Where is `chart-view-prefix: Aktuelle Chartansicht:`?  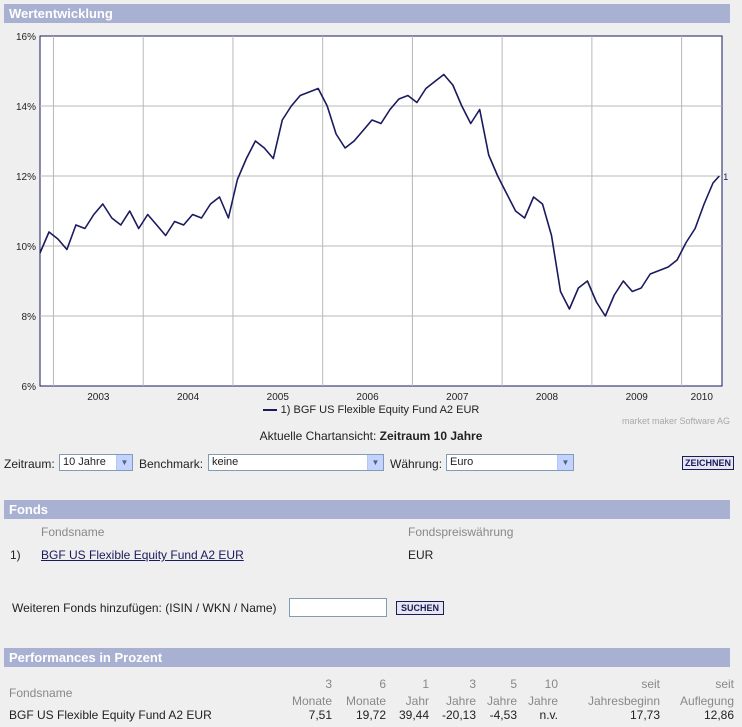
chart-view-prefix: Aktuelle Chartansicht: is located at coordinates (319, 436).